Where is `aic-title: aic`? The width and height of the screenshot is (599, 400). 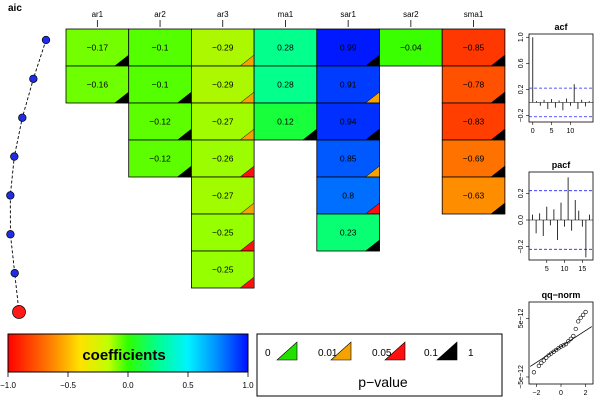
aic-title: aic is located at coordinates (15, 8).